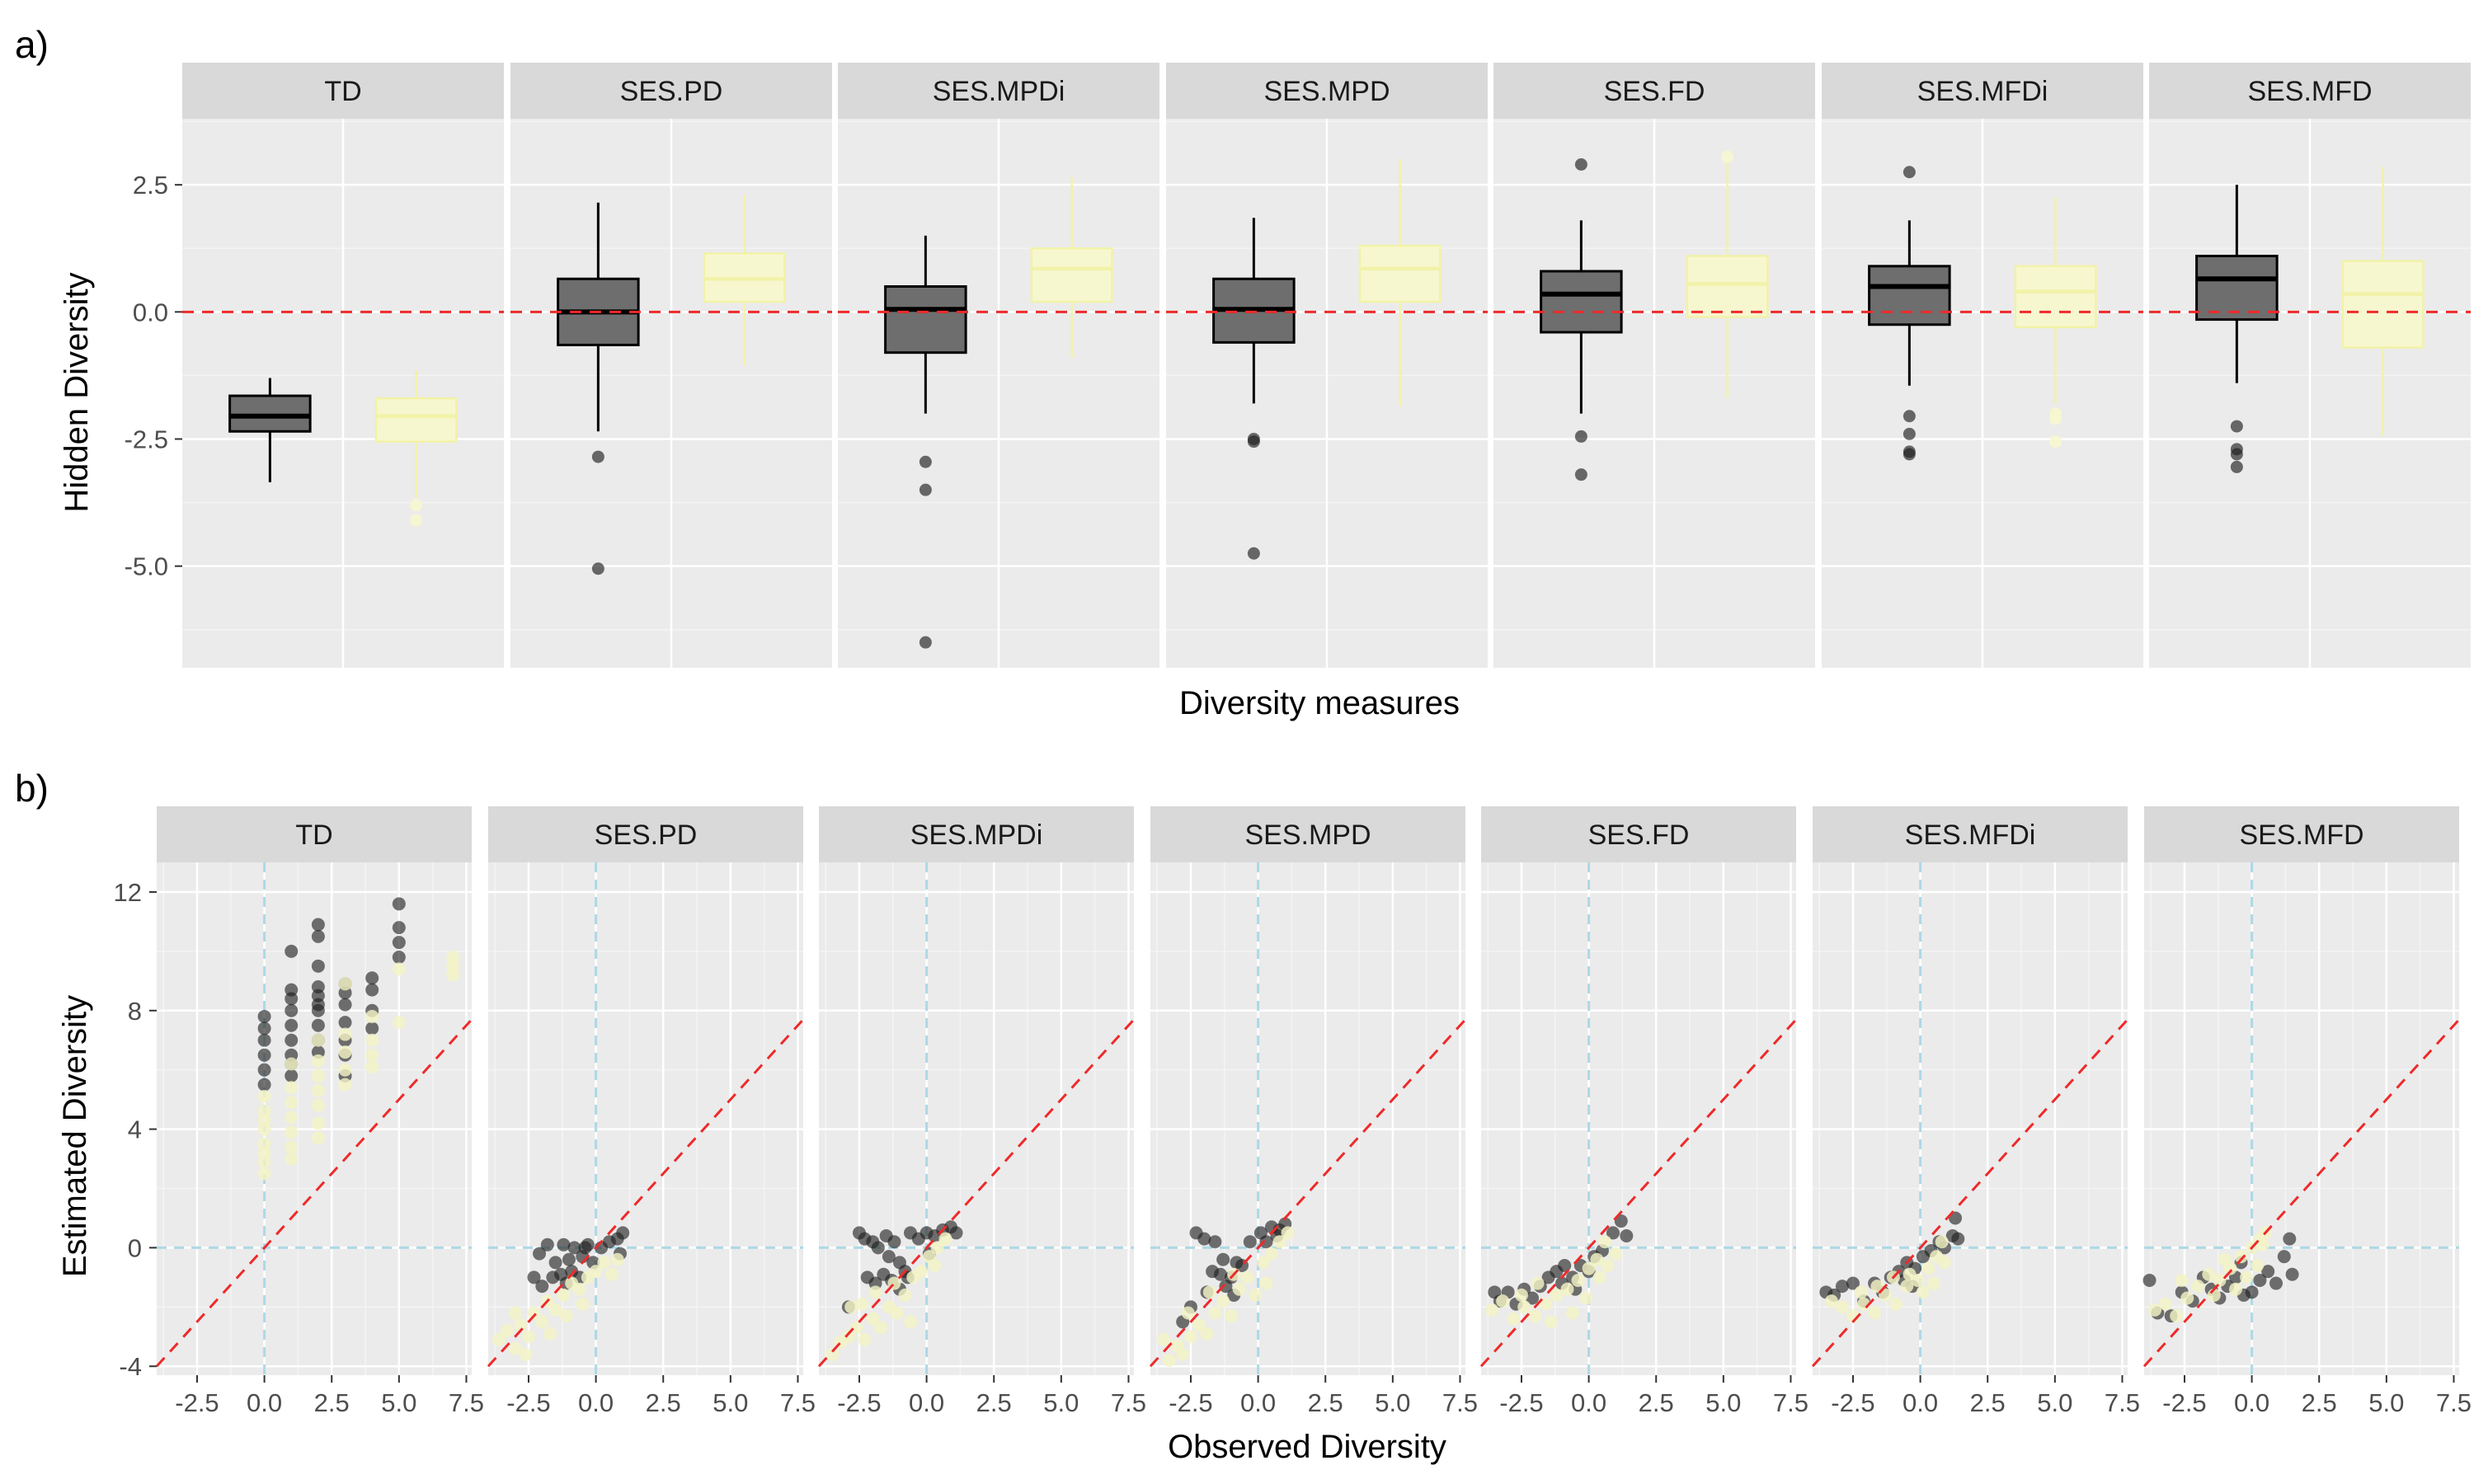  I want to click on outlier-group2-ses-mfdi, so click(2055, 441).